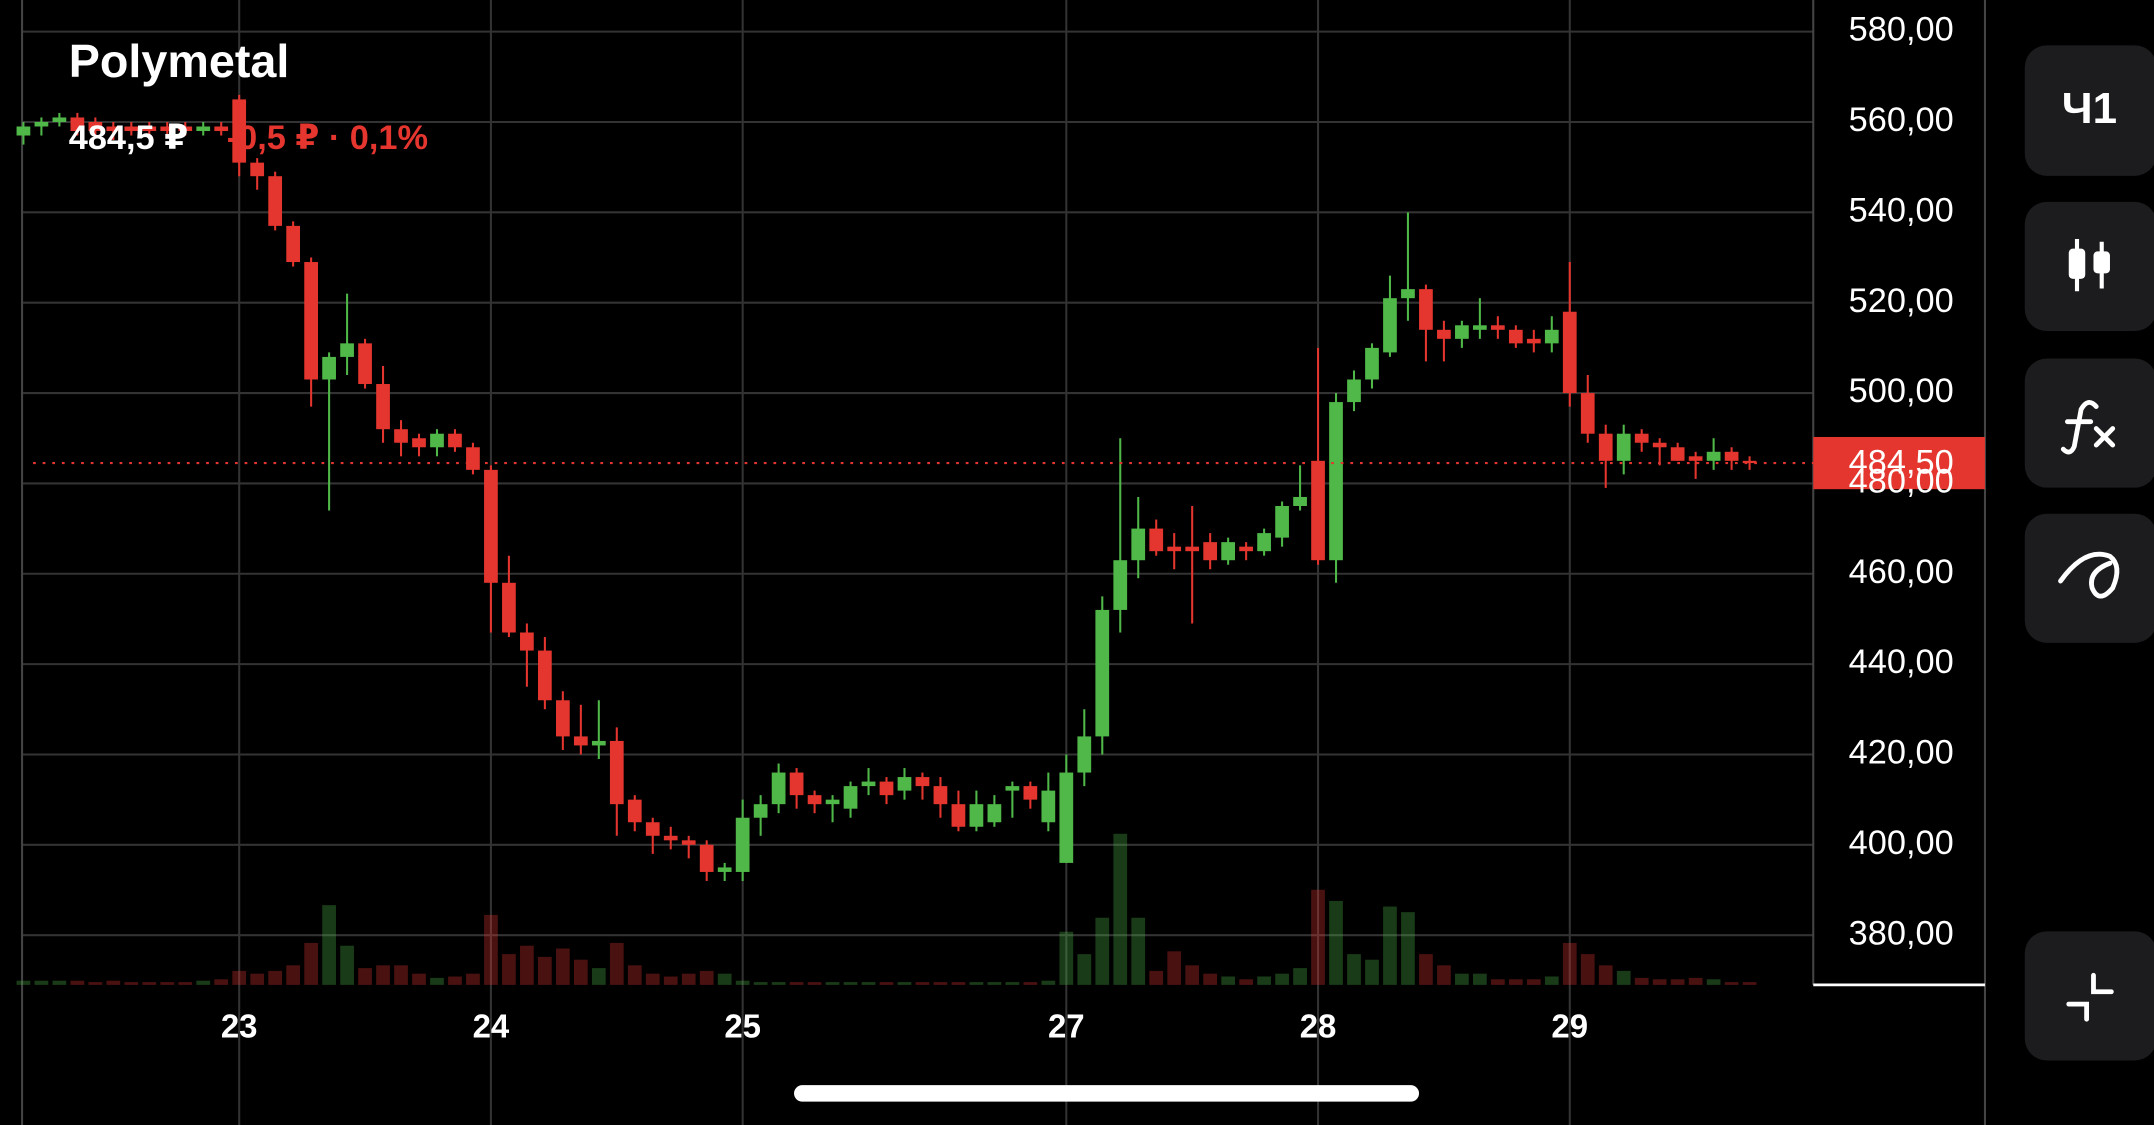 The image size is (2154, 1125). Describe the element at coordinates (1901, 120) in the screenshot. I see `y-tick-label: 560,00` at that location.